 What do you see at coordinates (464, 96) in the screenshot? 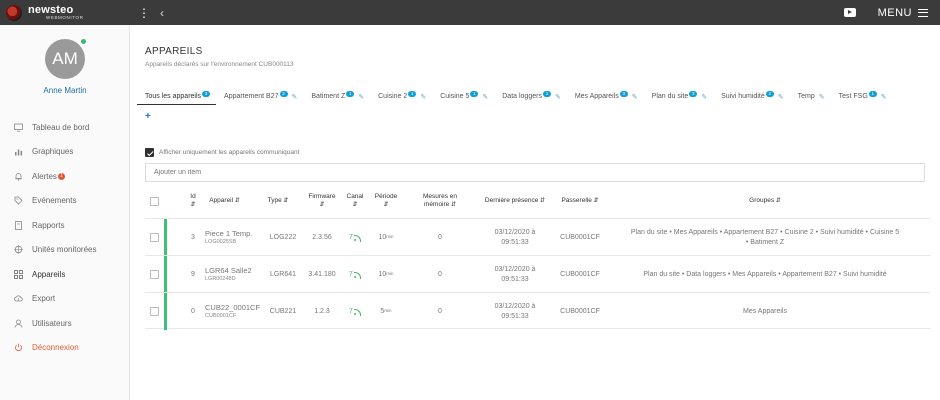
I see `tab-cuisine-5: Cuisine 5 1 ✎` at bounding box center [464, 96].